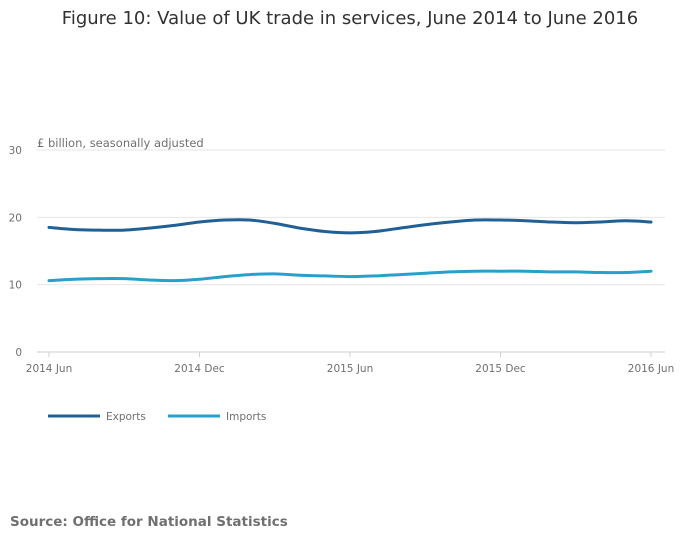  What do you see at coordinates (15, 218) in the screenshot?
I see `y-tick-label: 20` at bounding box center [15, 218].